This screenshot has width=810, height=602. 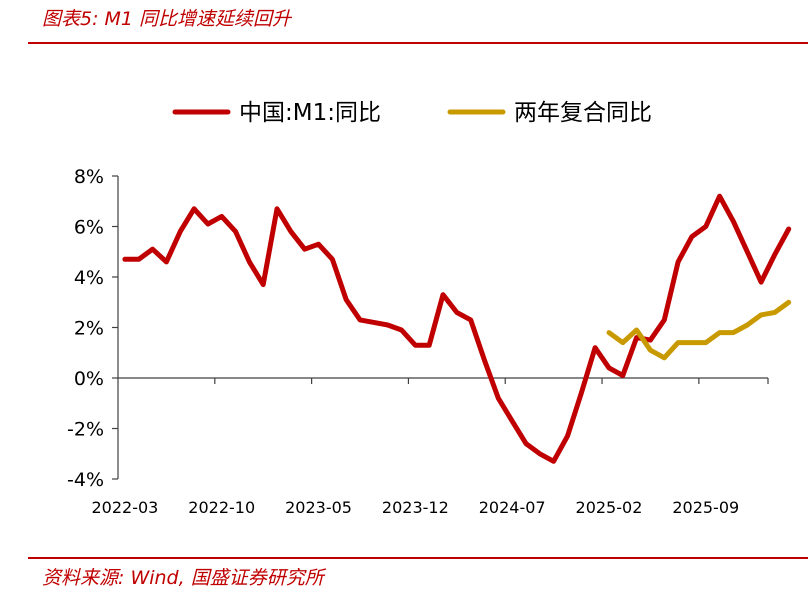 I want to click on x-tick-label: 2025-09, so click(x=705, y=507).